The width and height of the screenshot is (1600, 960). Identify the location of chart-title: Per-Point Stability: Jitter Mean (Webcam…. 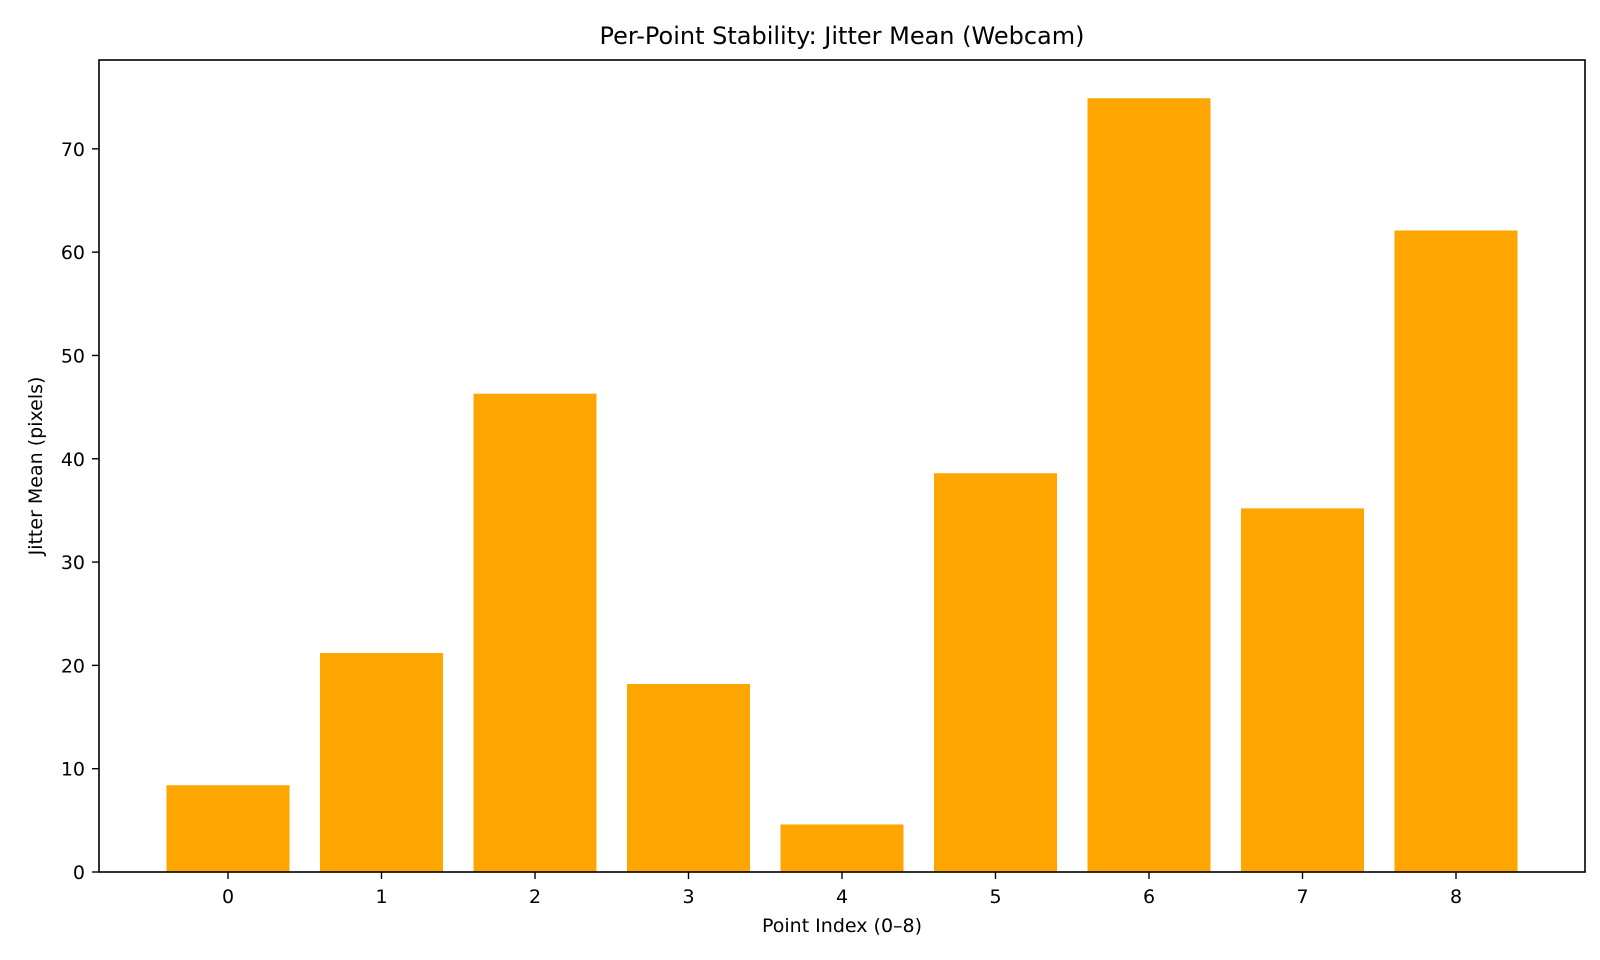
(842, 36).